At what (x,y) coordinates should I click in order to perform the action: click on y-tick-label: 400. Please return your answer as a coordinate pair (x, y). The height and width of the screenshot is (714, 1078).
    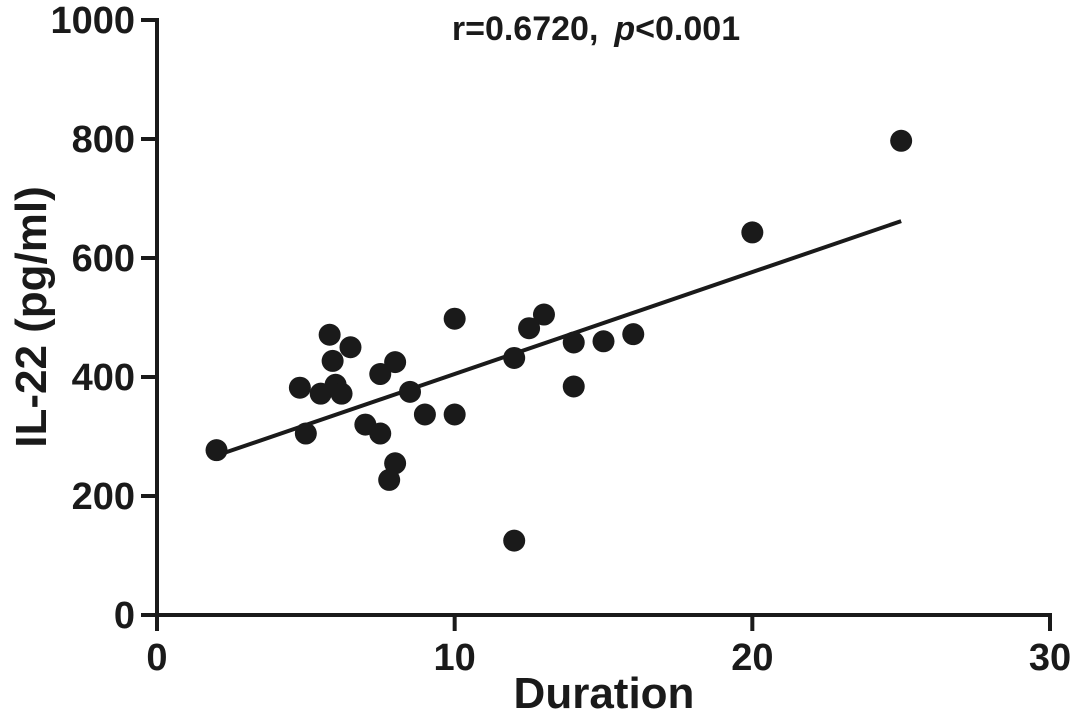
    Looking at the image, I should click on (103, 378).